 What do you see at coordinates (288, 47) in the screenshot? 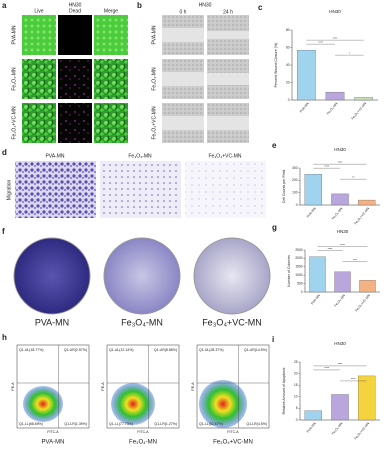
I see `y-tick-label: 60` at bounding box center [288, 47].